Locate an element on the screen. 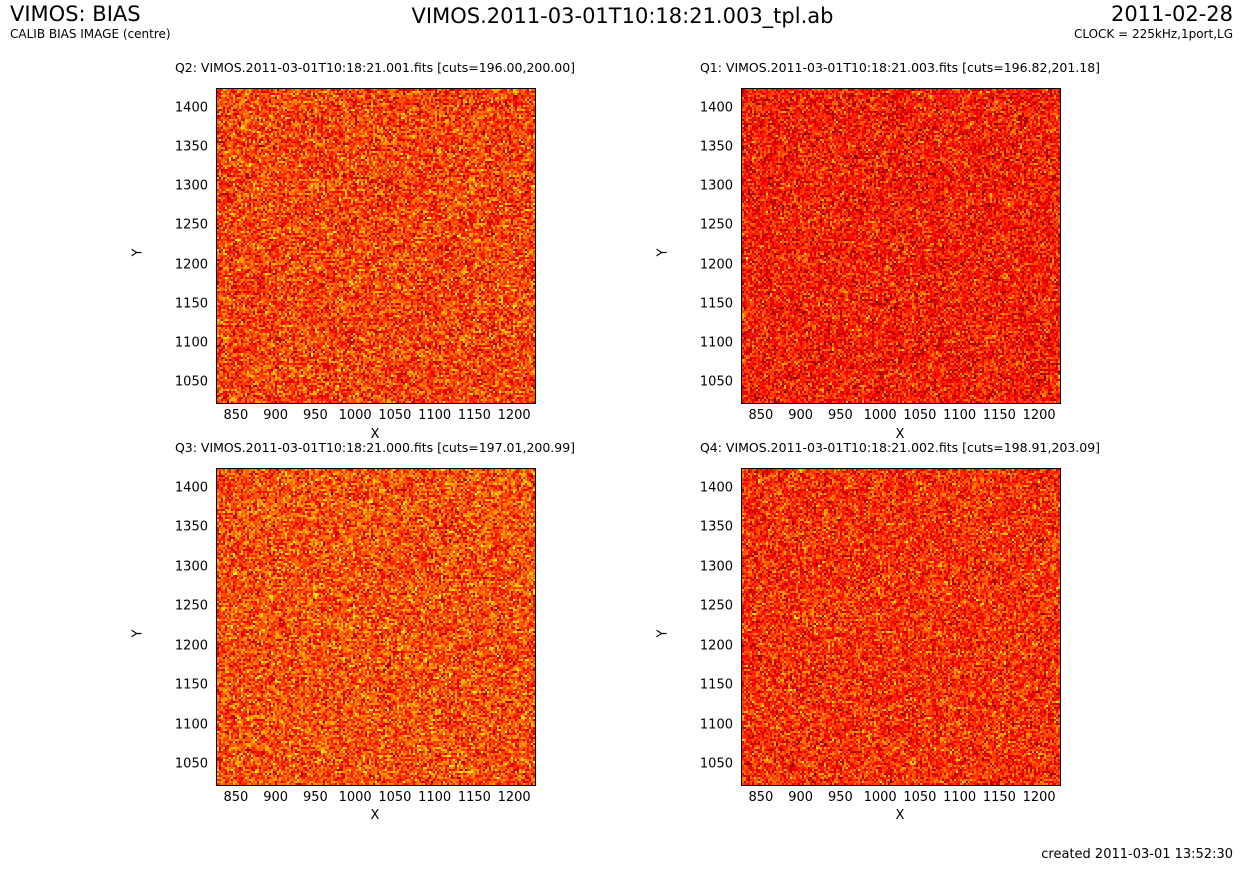  observation-date: 2011-02-28 is located at coordinates (1171, 14).